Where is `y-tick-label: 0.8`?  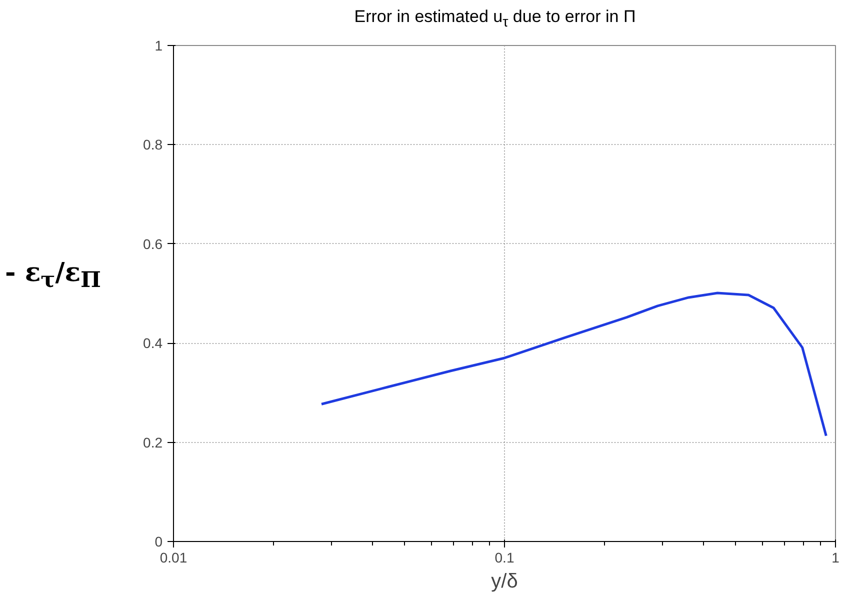
y-tick-label: 0.8 is located at coordinates (153, 144).